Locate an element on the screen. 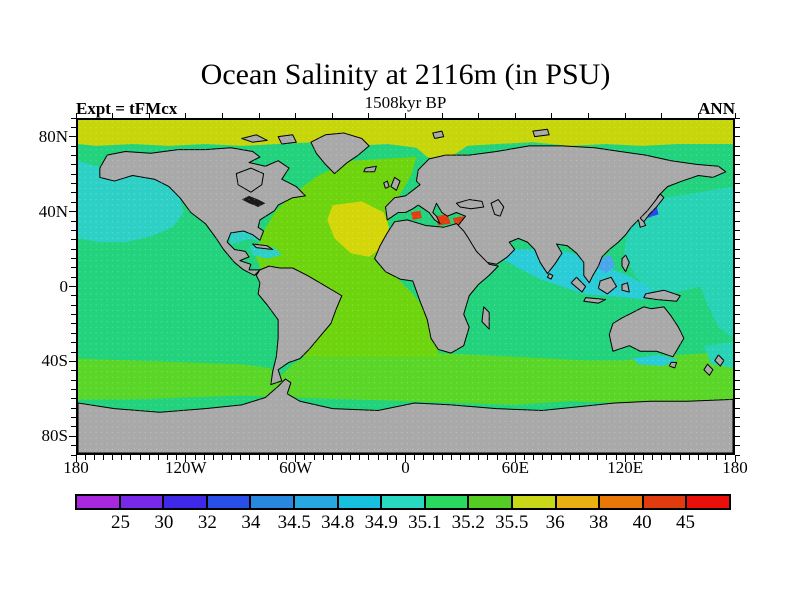 The image size is (800, 600). page-title: Ocean Salinity at 2116m (in PSU) is located at coordinates (405, 74).